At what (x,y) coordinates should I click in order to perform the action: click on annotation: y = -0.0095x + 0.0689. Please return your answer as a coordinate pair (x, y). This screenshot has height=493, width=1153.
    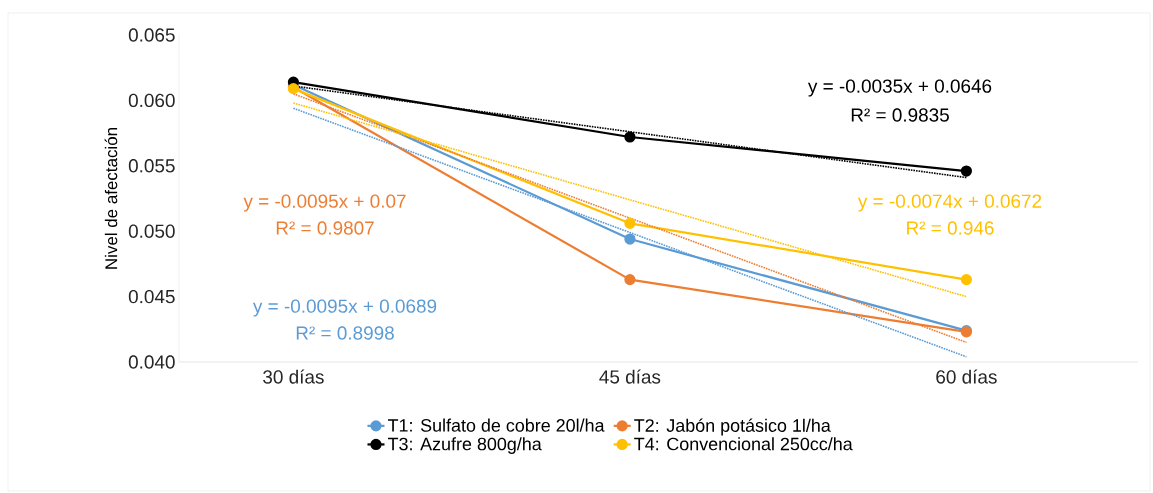
    Looking at the image, I should click on (344, 308).